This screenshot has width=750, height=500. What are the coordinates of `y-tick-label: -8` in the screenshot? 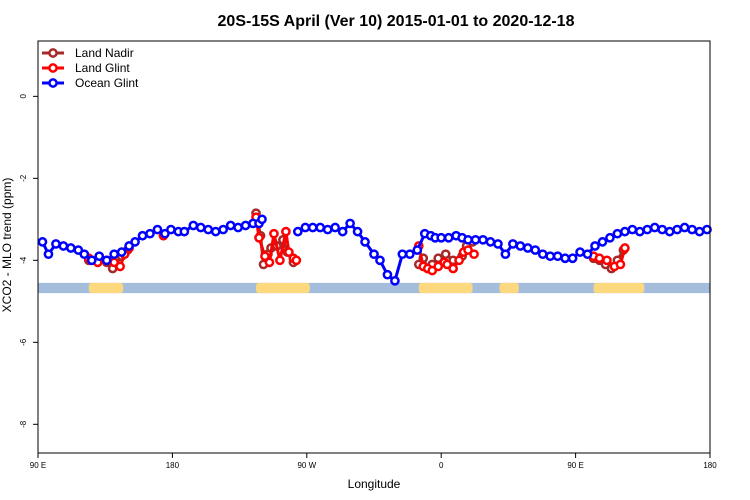 It's located at (23, 424).